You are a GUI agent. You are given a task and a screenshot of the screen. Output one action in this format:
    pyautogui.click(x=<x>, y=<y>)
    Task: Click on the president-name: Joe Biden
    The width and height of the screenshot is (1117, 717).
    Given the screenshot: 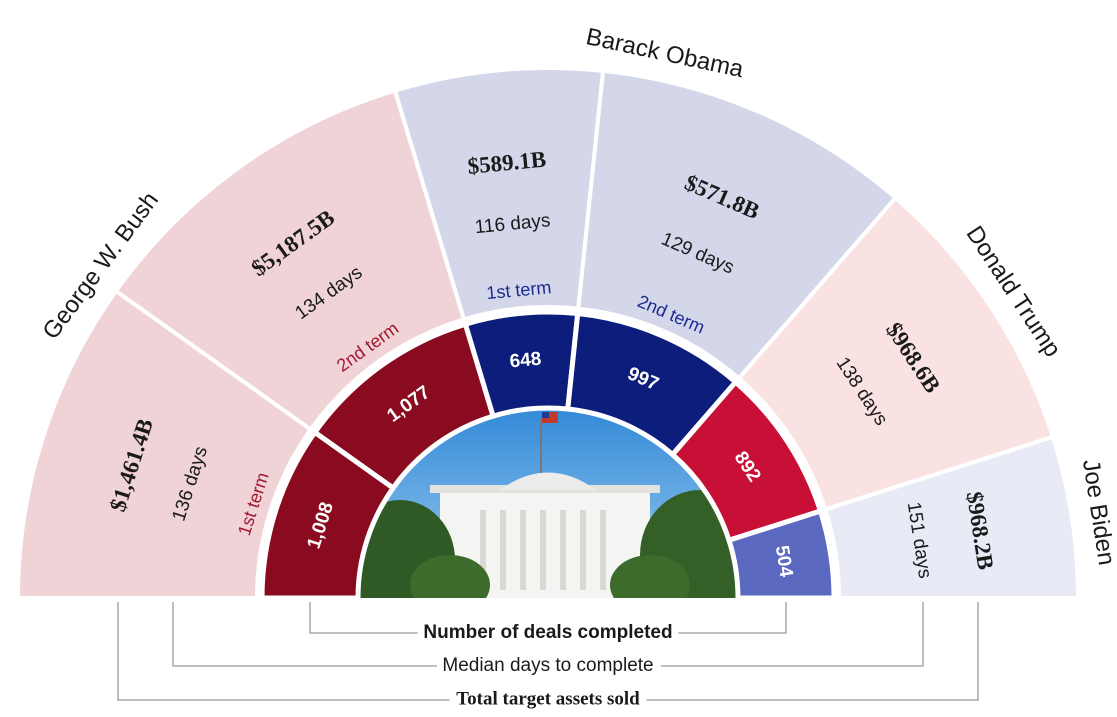 What is the action you would take?
    pyautogui.click(x=1097, y=512)
    